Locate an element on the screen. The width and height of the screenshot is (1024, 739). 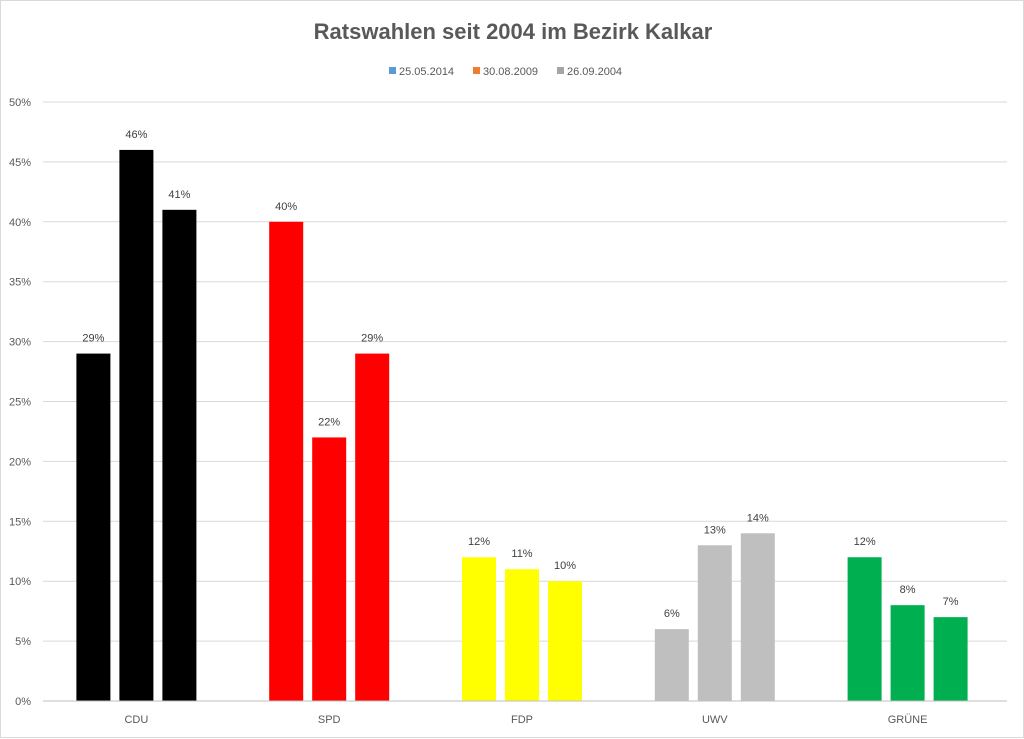
data-label: 14% is located at coordinates (758, 518).